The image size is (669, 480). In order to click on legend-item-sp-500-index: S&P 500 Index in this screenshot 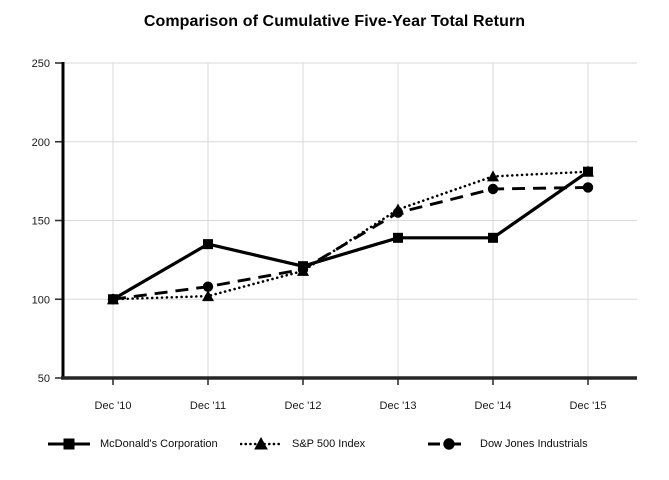, I will do `click(302, 444)`.